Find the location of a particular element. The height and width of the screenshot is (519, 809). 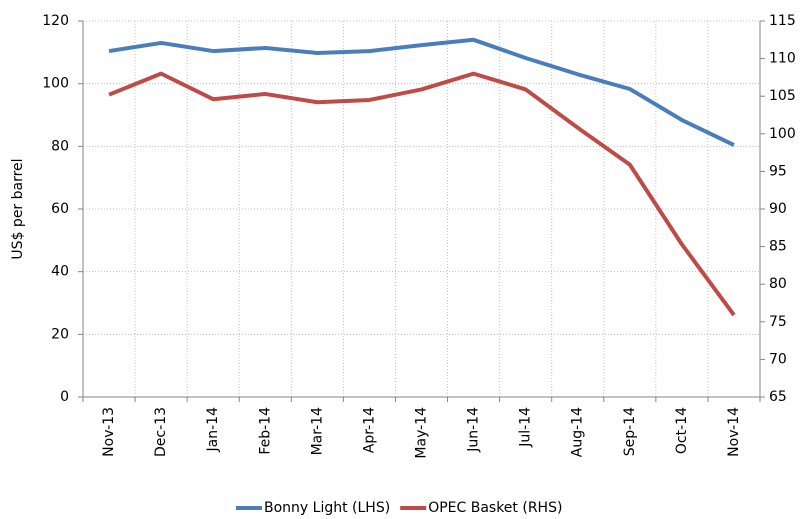

legend-label: OPEC Basket (RHS) is located at coordinates (495, 508).